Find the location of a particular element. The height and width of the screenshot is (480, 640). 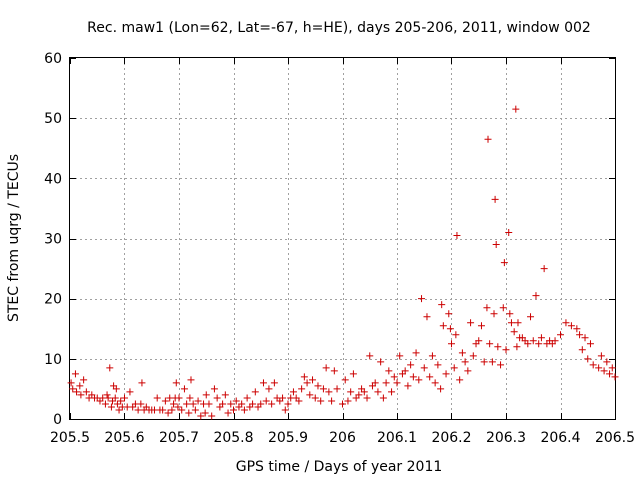

x-tick-label: 206.4 is located at coordinates (560, 438).